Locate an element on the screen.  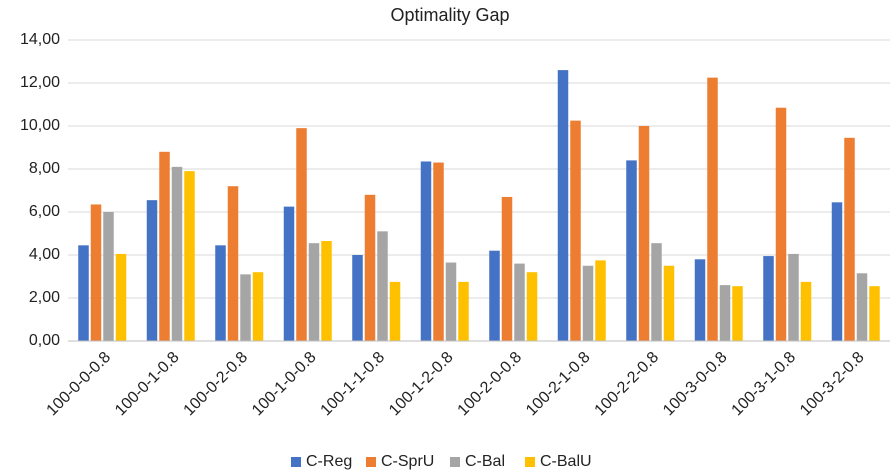
x-tick-label: 100-3-1-0.8 is located at coordinates (764, 384).